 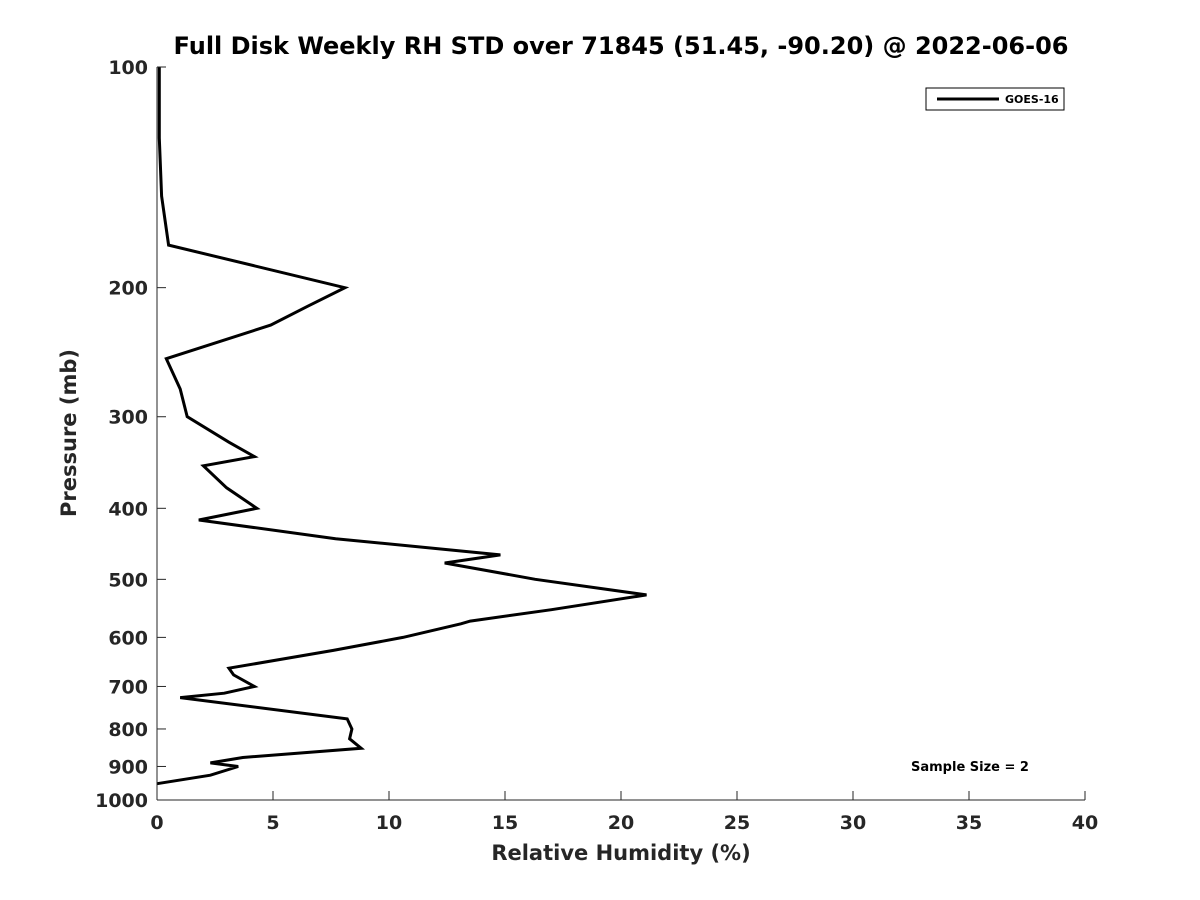 What do you see at coordinates (272, 823) in the screenshot?
I see `x-tick-label: 5` at bounding box center [272, 823].